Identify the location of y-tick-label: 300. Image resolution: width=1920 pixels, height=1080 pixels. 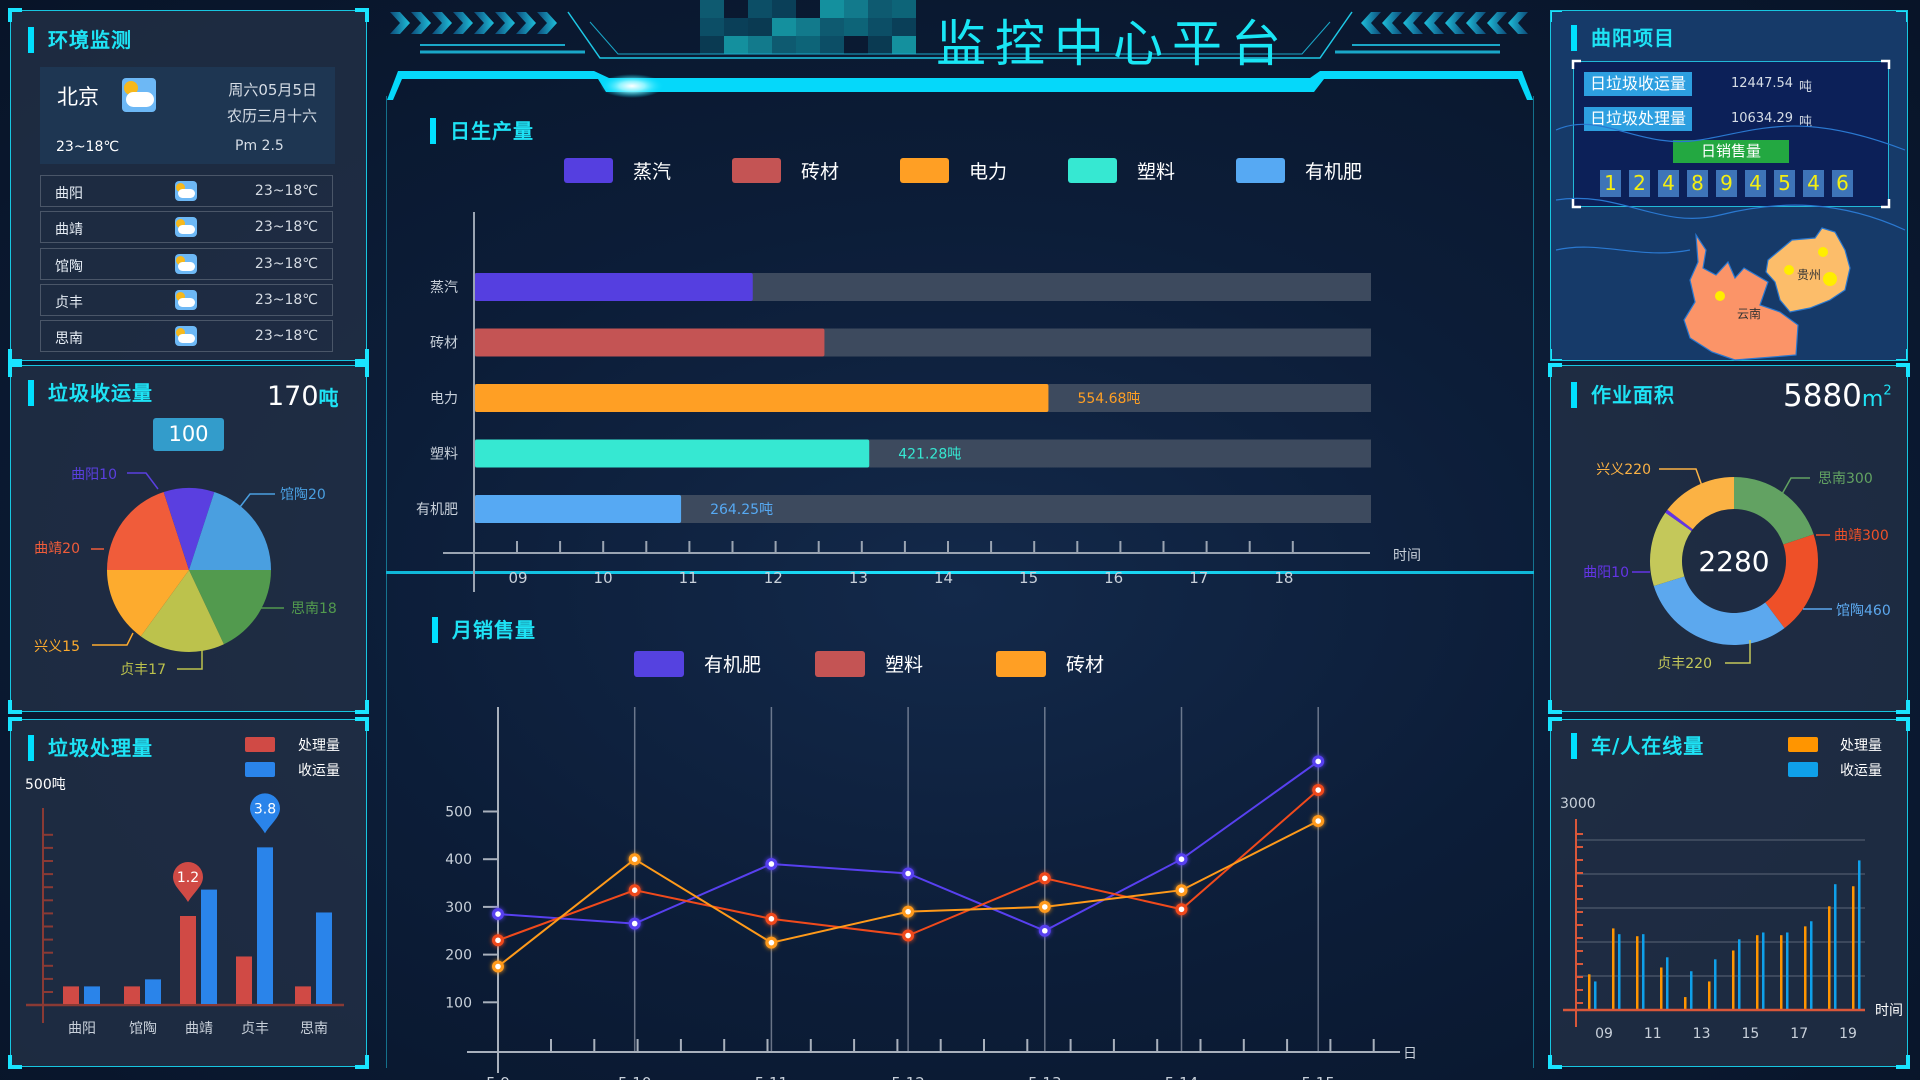
(458, 908).